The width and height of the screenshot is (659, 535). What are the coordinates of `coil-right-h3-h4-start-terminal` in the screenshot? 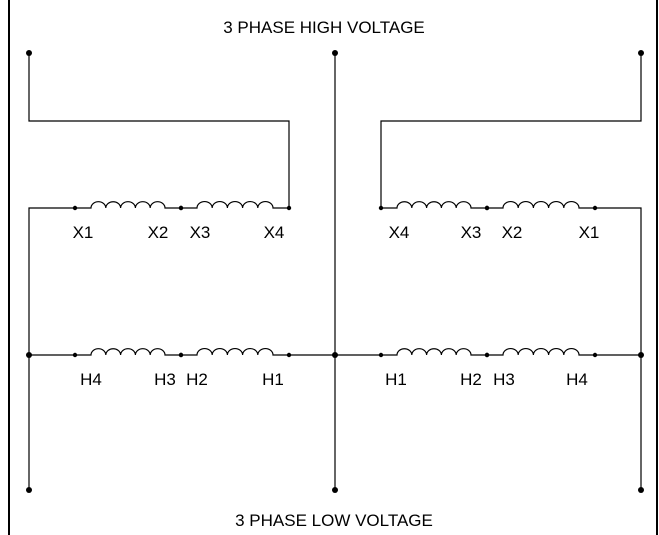 It's located at (487, 355).